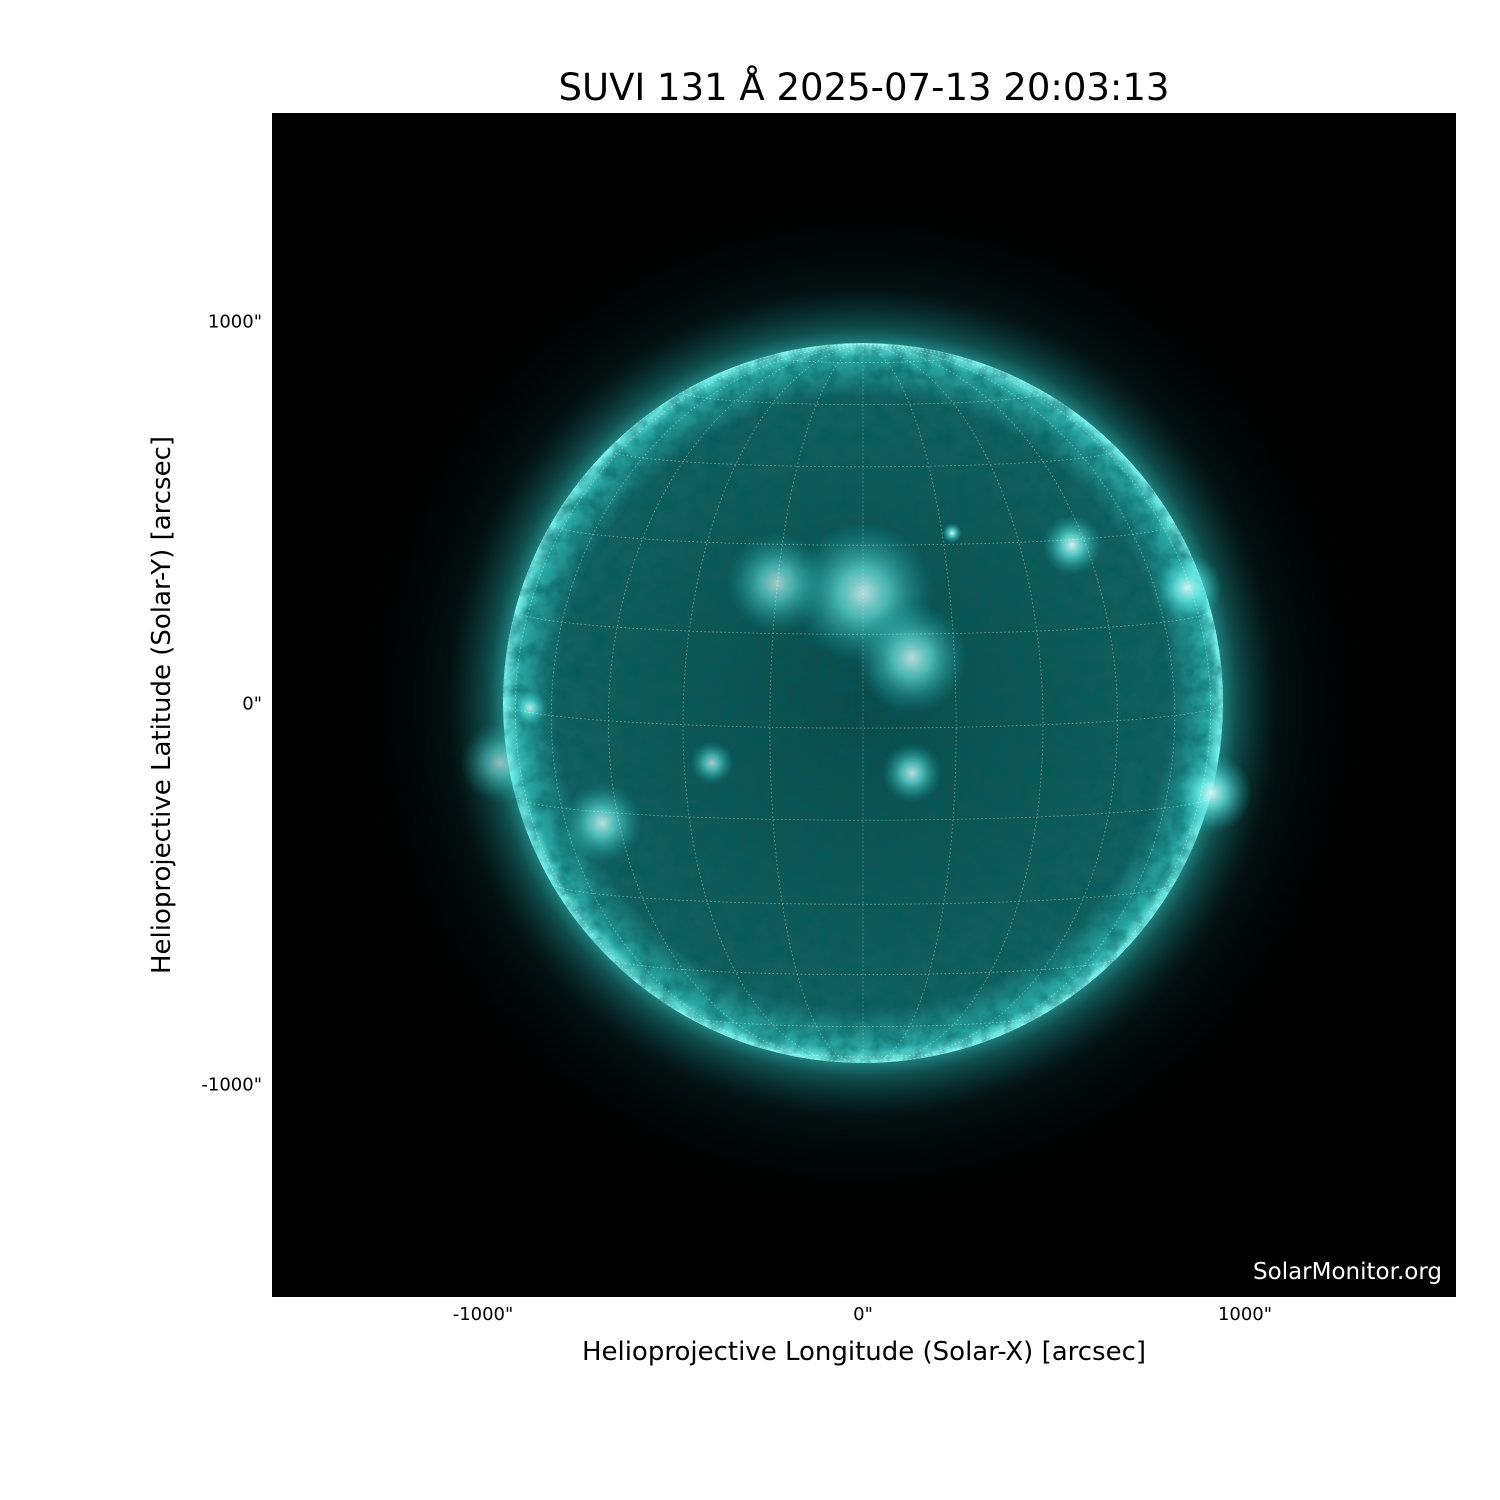 This screenshot has width=1500, height=1500. What do you see at coordinates (231, 1085) in the screenshot?
I see `y-tick-label: -1000"` at bounding box center [231, 1085].